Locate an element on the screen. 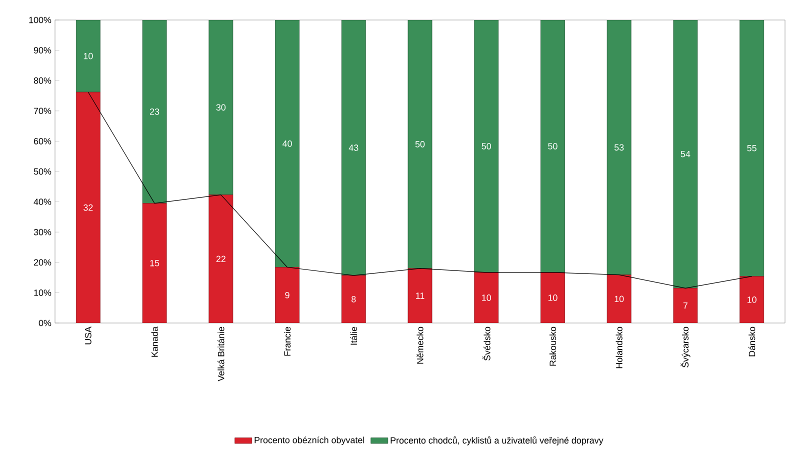 Image resolution: width=788 pixels, height=452 pixels. x-tick-label: Holandsko is located at coordinates (619, 347).